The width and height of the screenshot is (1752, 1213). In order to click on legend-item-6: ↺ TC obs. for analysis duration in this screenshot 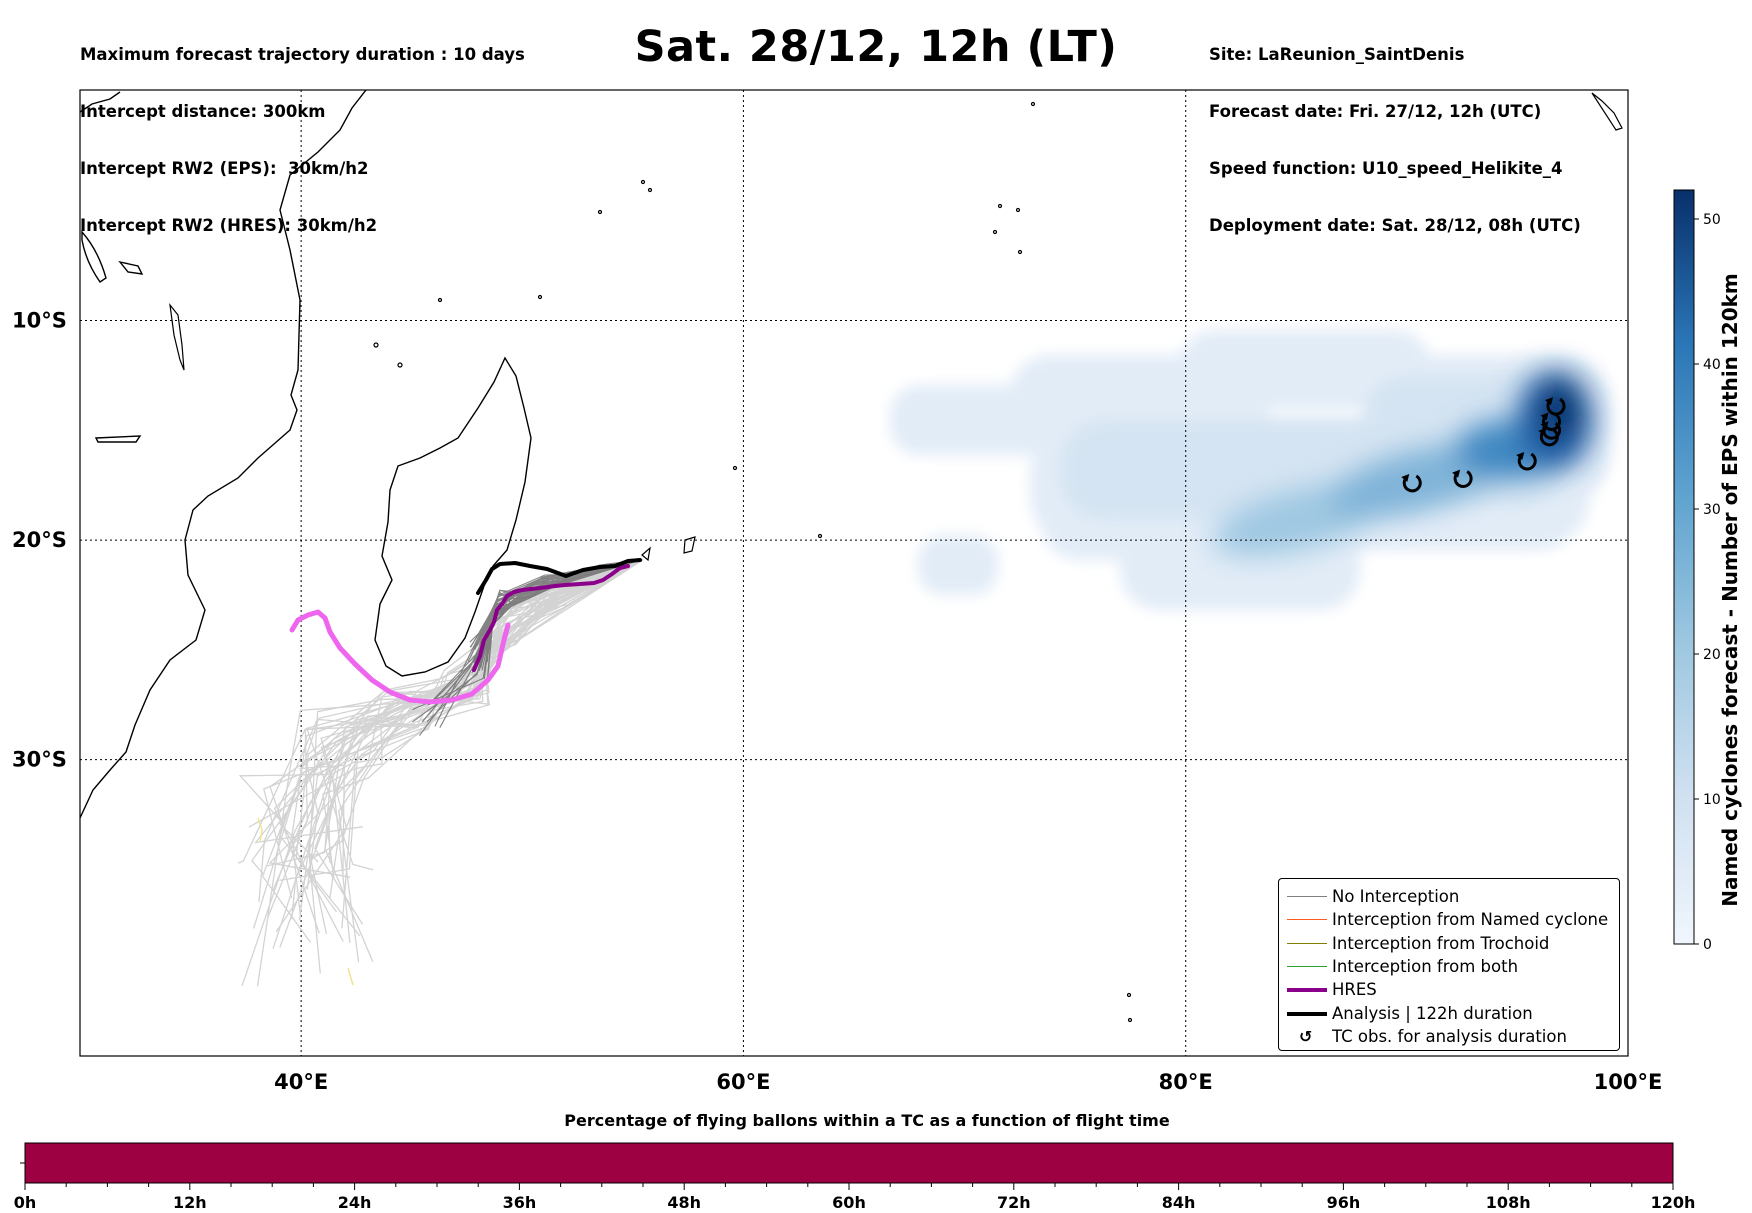, I will do `click(1449, 1037)`.